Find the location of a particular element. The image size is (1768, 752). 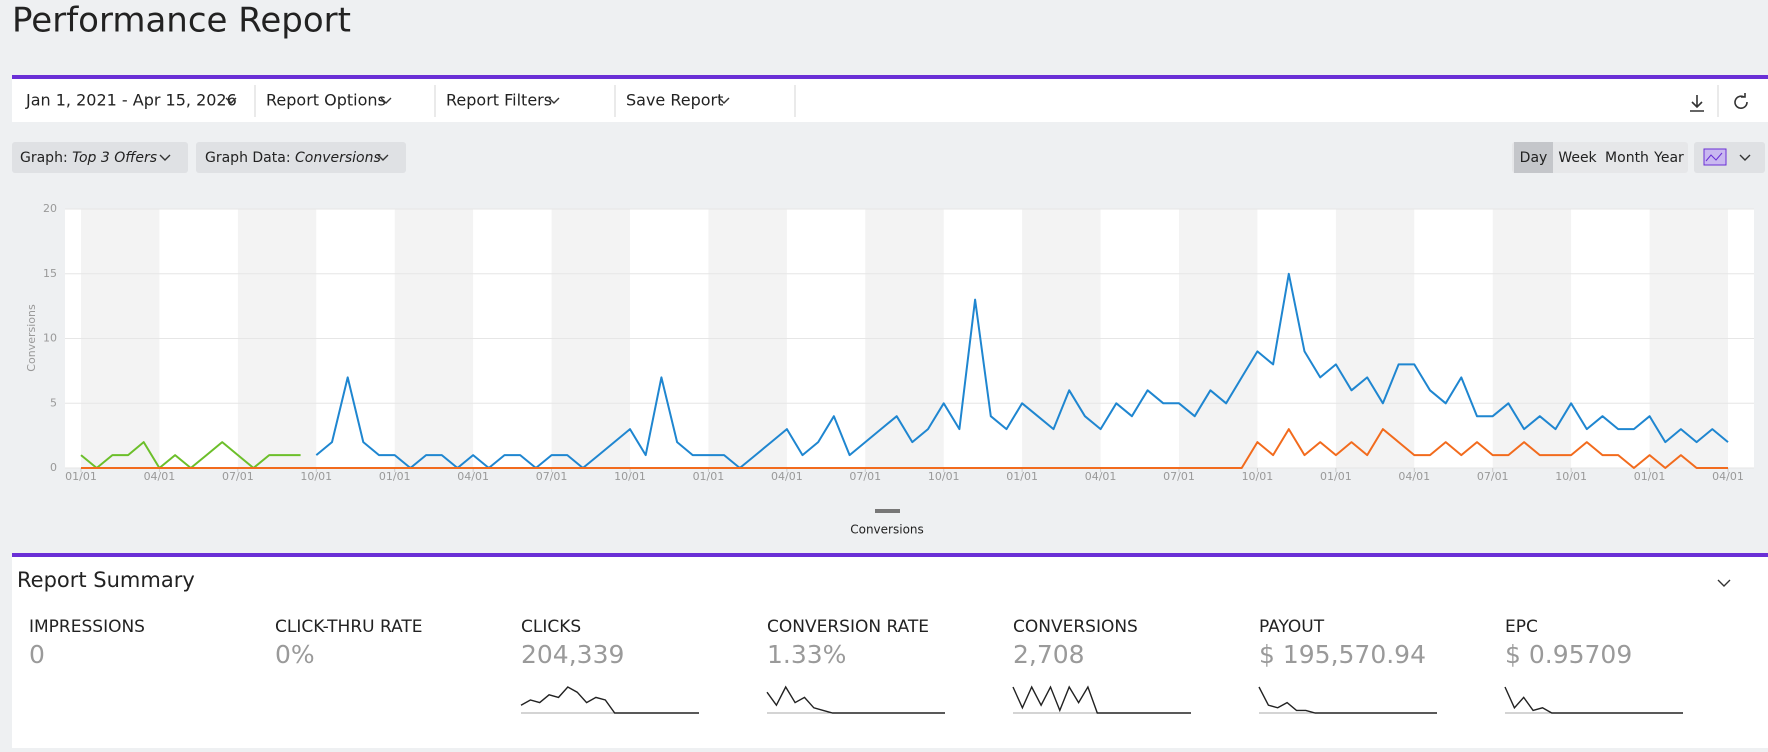

metric-label: EPC is located at coordinates (1521, 627).